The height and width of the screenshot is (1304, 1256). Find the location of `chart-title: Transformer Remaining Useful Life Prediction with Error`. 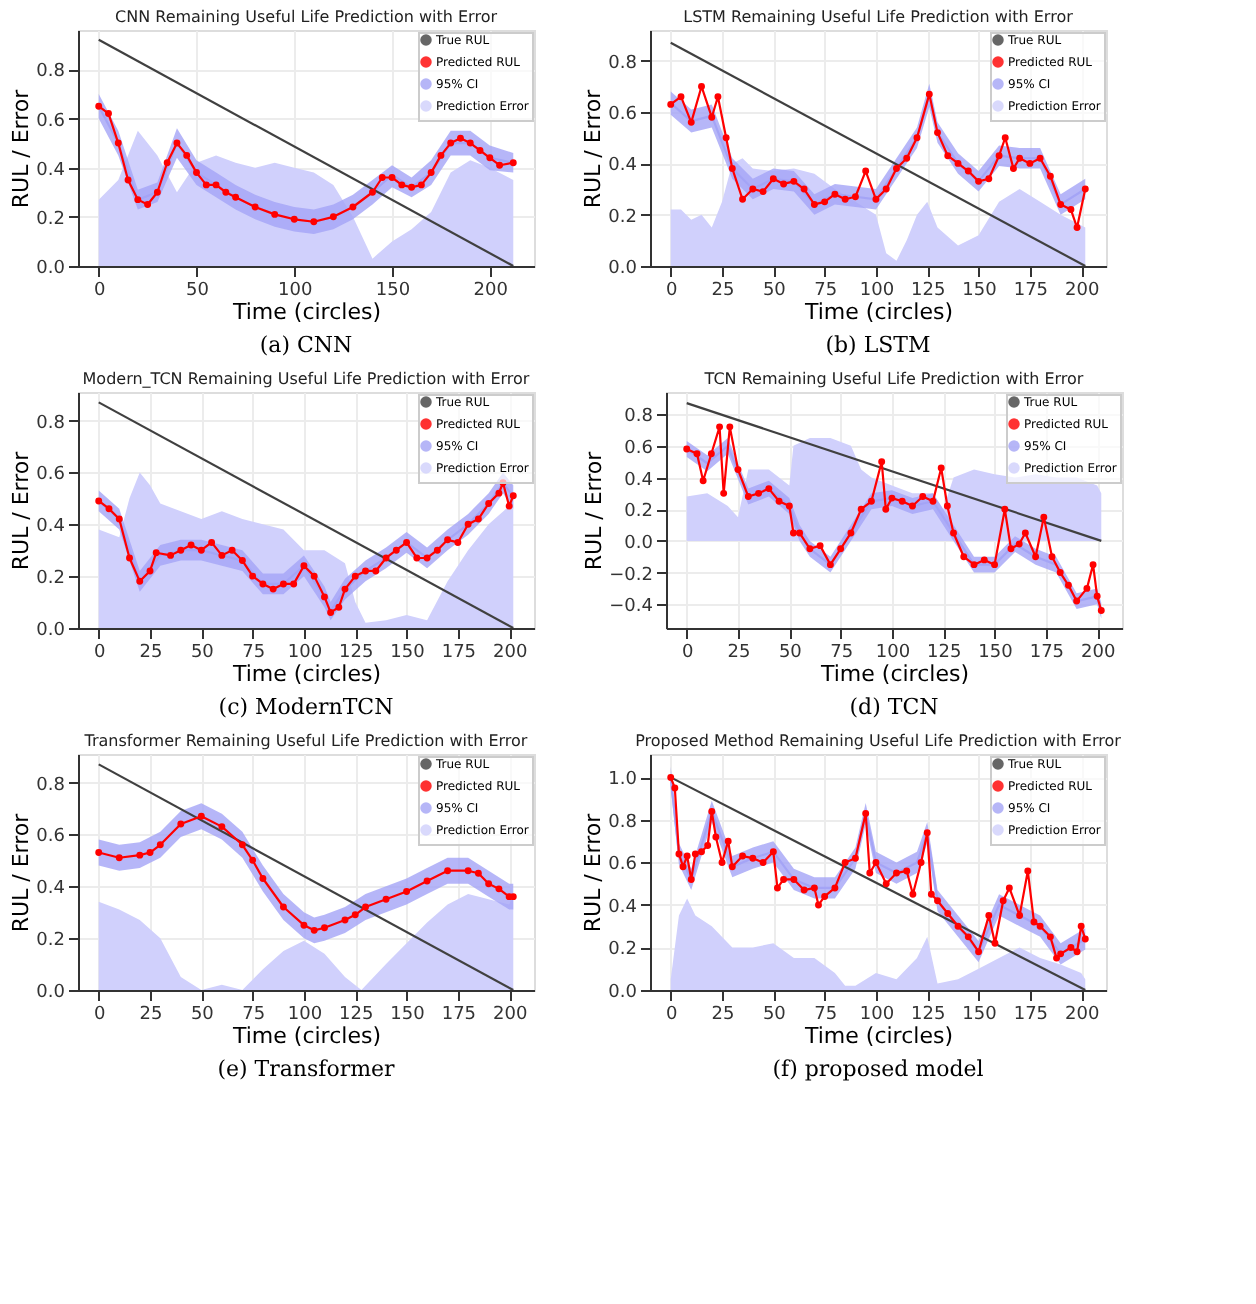

chart-title: Transformer Remaining Useful Life Prediction with Error is located at coordinates (305, 741).